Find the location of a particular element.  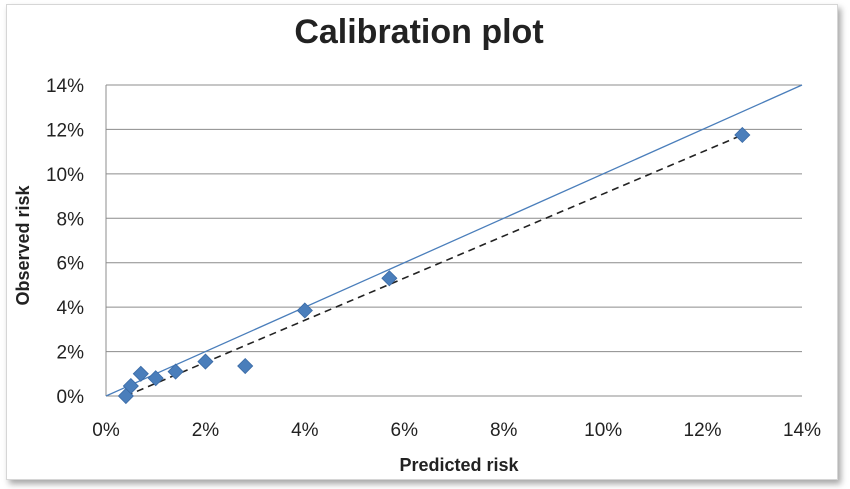

x-tick-label: 6% is located at coordinates (405, 430).